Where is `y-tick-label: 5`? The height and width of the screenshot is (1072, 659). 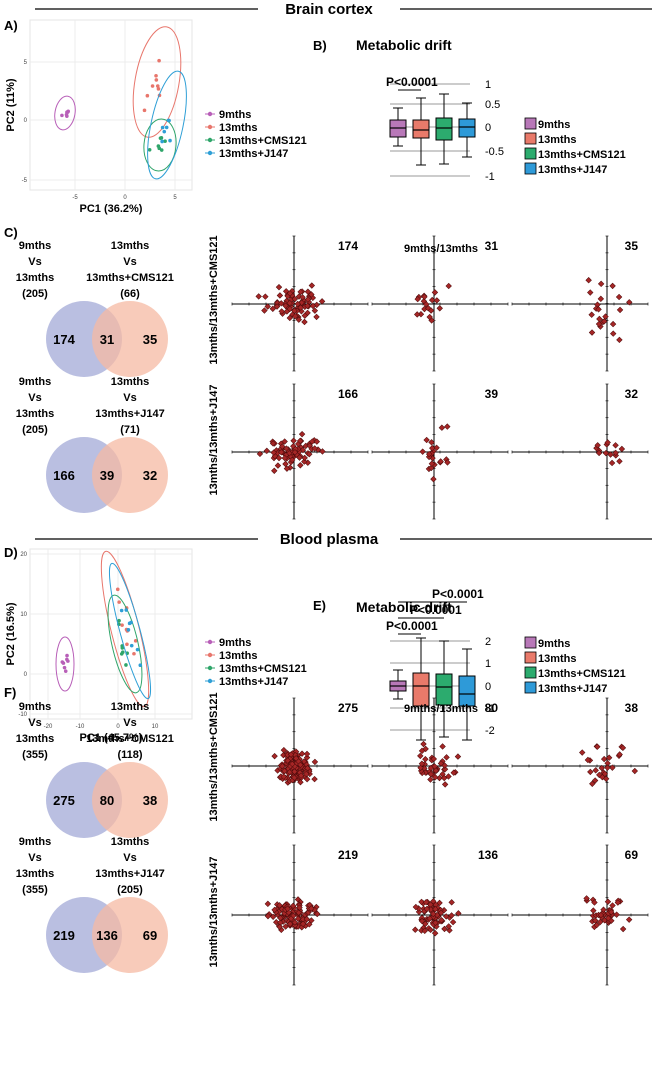 y-tick-label: 5 is located at coordinates (26, 63).